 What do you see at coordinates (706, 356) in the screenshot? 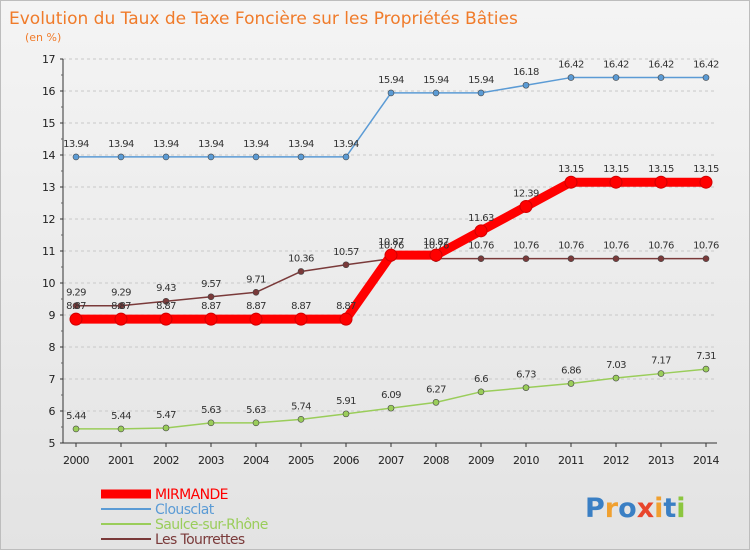
I see `data-label-saulce-sur-rh-ne: 7.31` at bounding box center [706, 356].